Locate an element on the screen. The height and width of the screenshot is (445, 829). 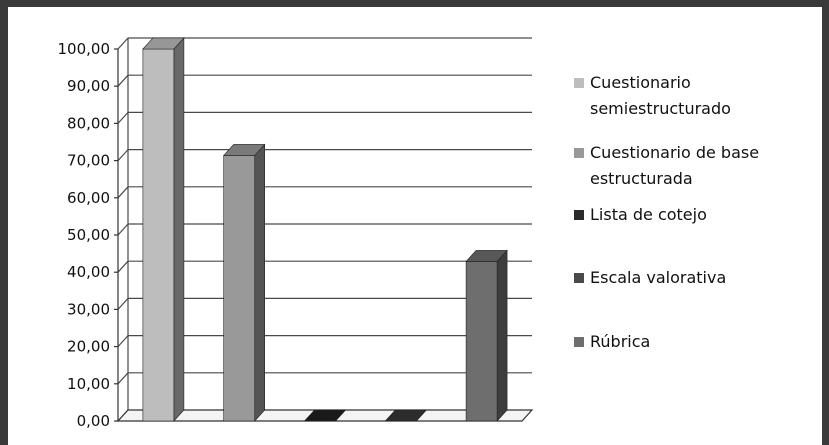
y-tick-label: 60,00 is located at coordinates (88, 198).